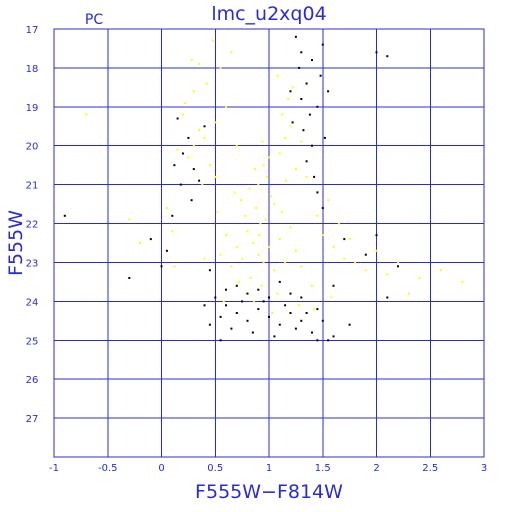 This screenshot has height=512, width=512. Describe the element at coordinates (215, 468) in the screenshot. I see `x-tick-label: 0.5` at that location.